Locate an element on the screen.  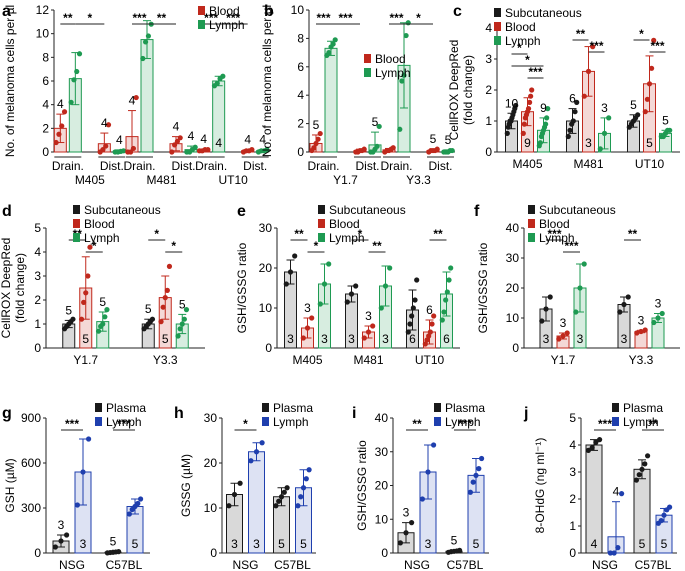
legend-swatch-f is located at coordinates (531, 223).